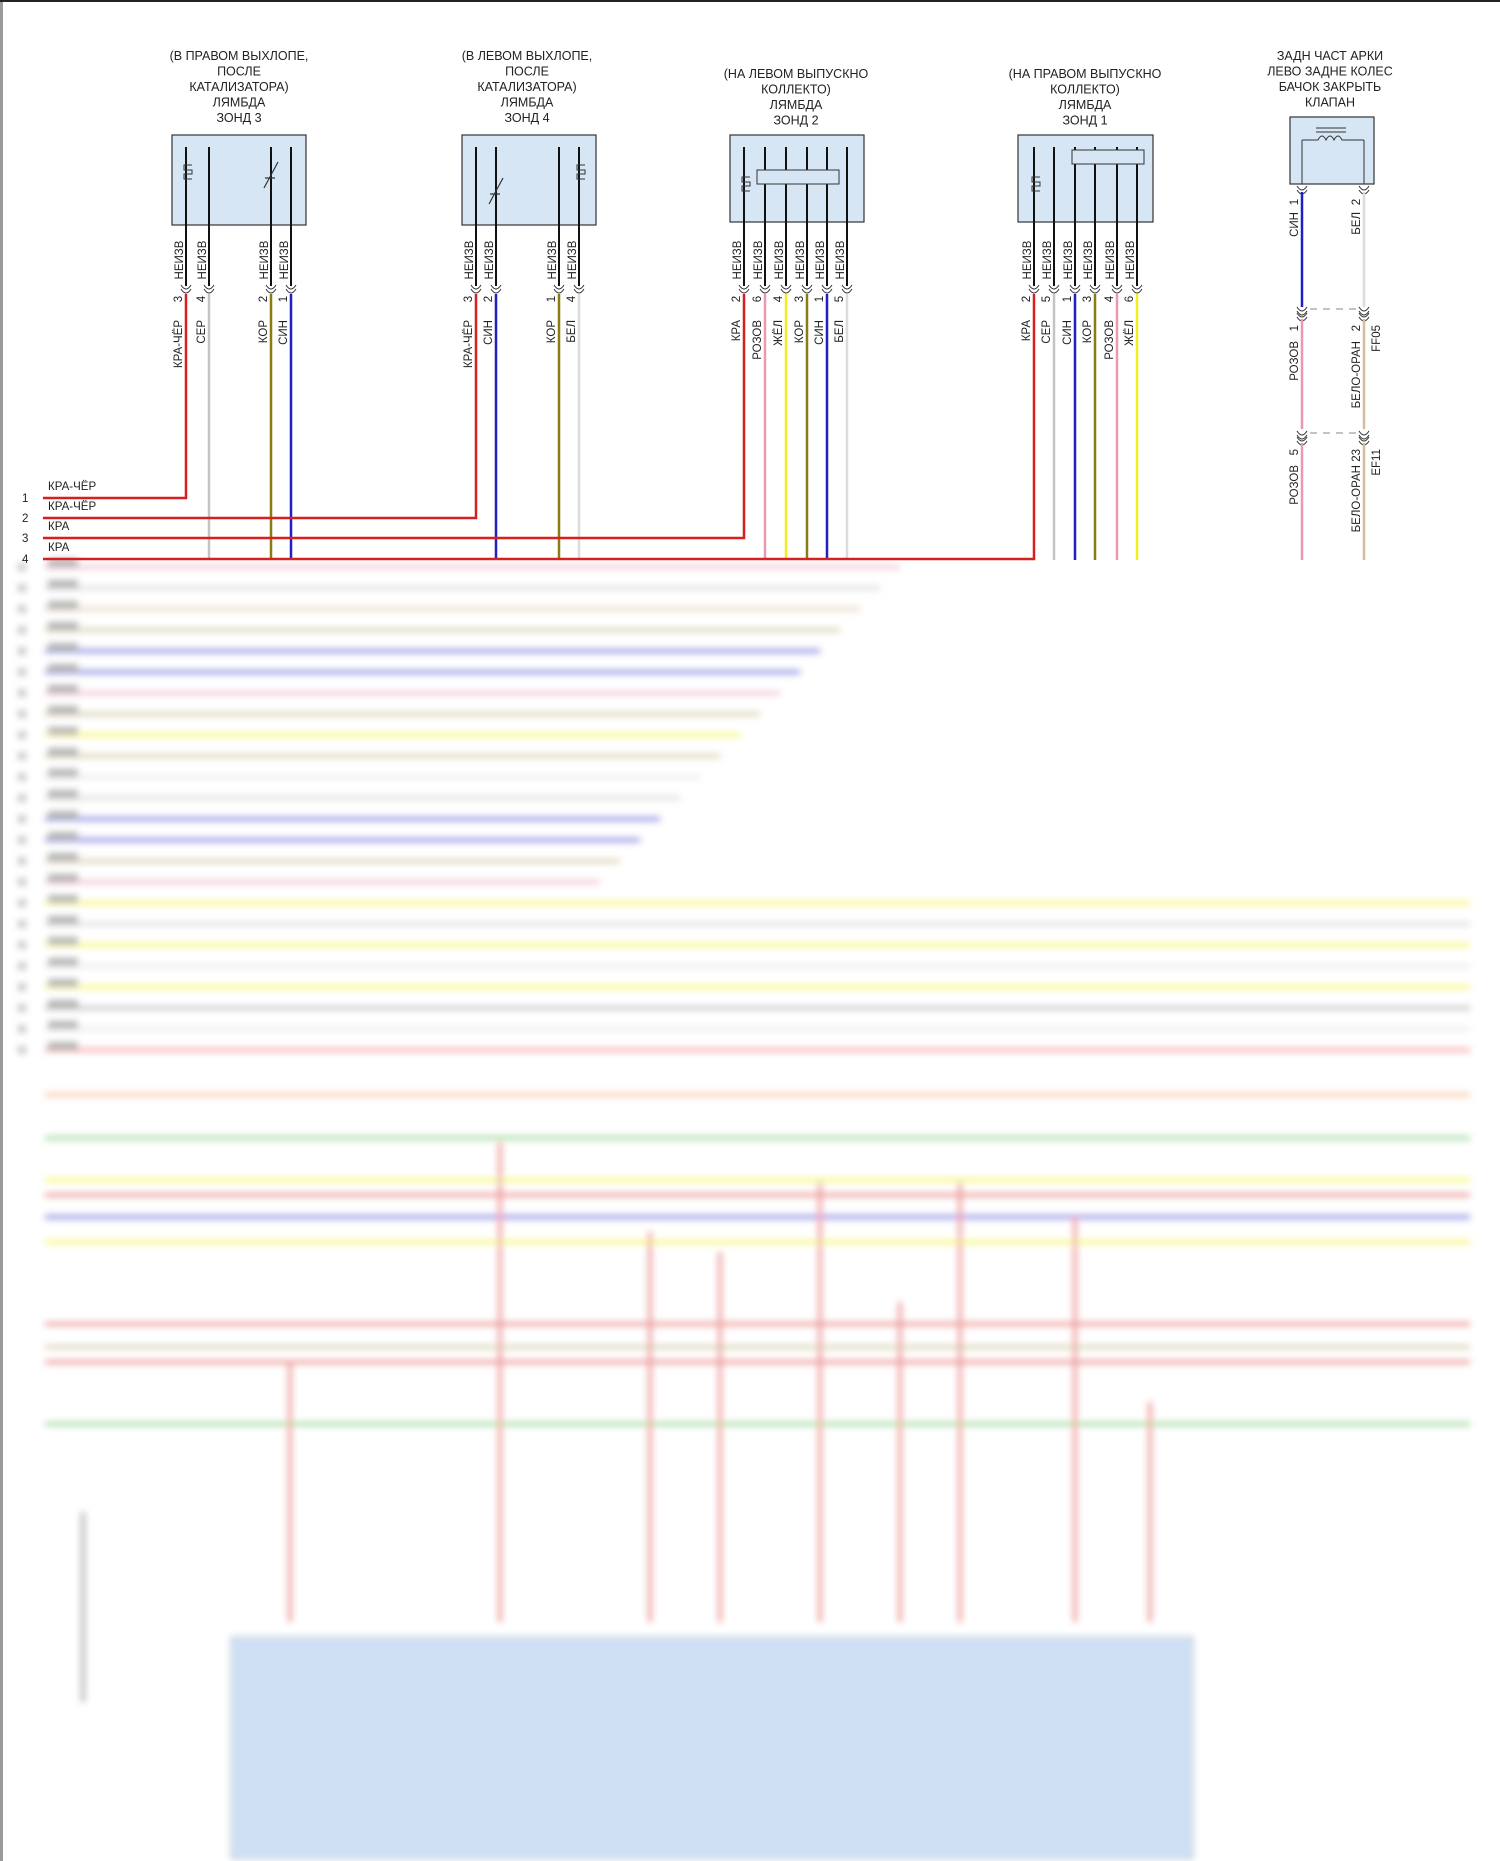  What do you see at coordinates (796, 74) in the screenshot?
I see `connector-title-line: (НА ЛЕВОМ ВЫПУСКНО` at bounding box center [796, 74].